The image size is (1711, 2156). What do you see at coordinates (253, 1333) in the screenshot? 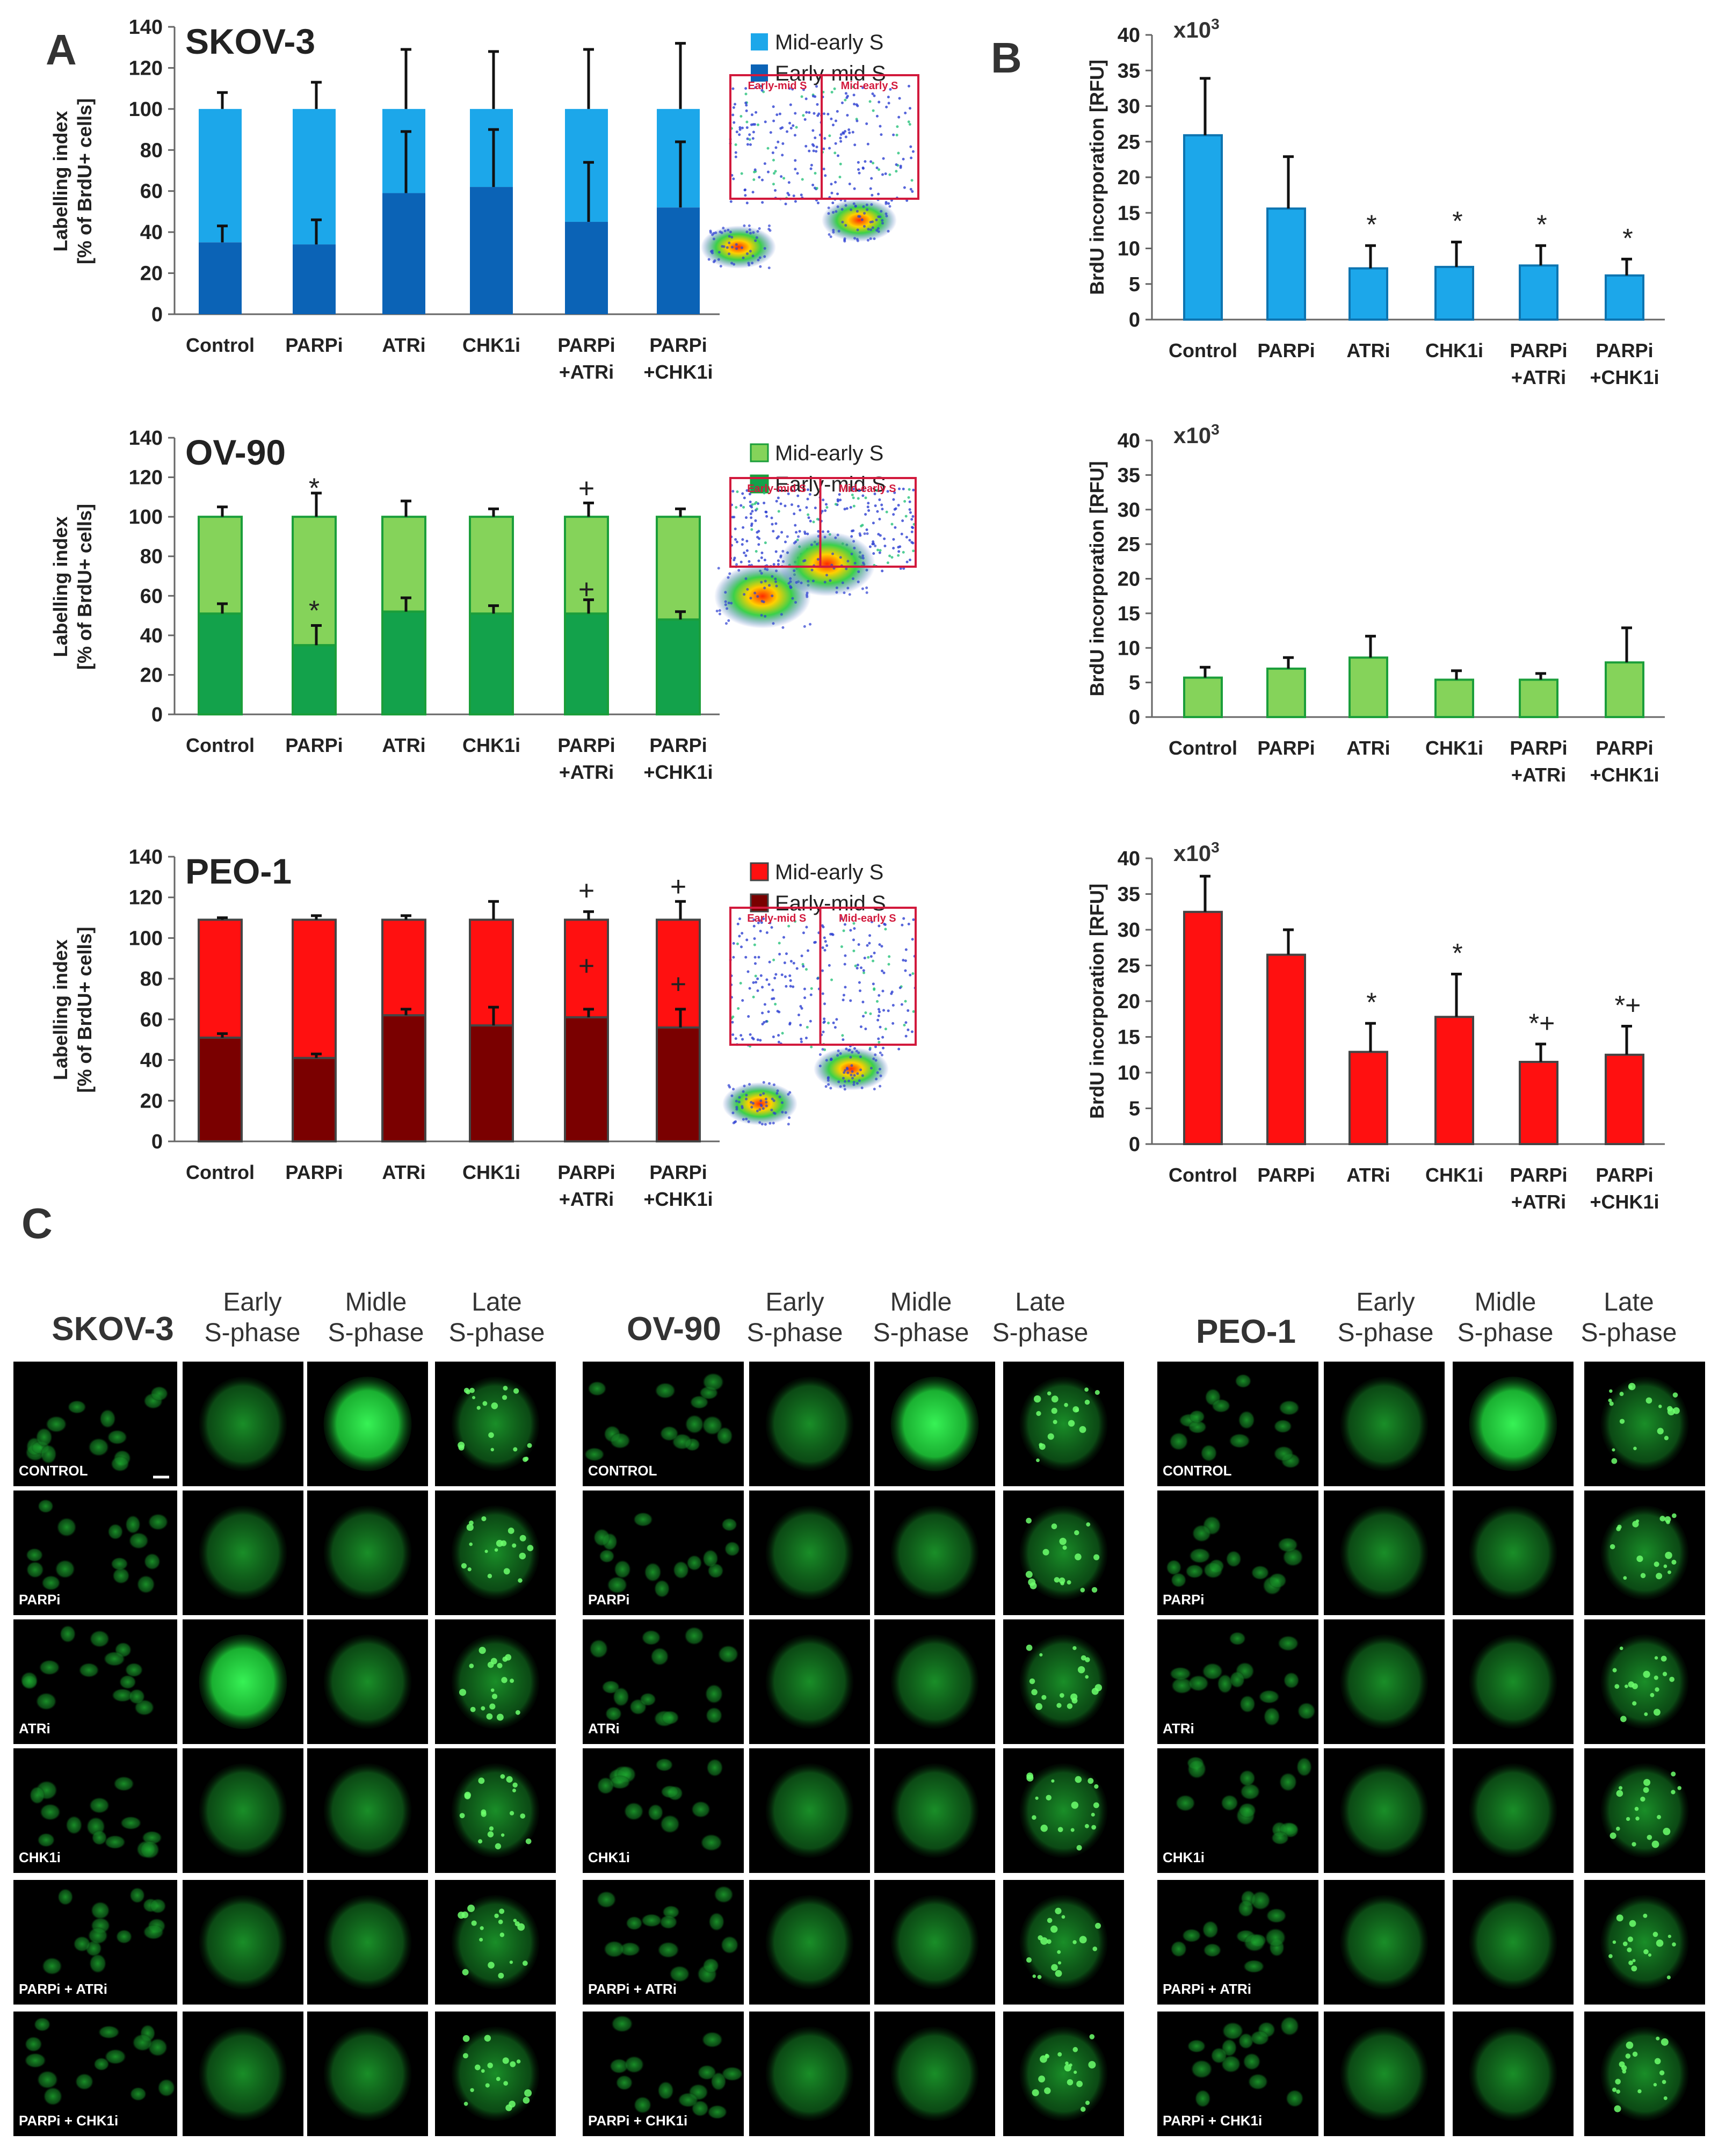
I see `column-header: S-phase` at bounding box center [253, 1333].